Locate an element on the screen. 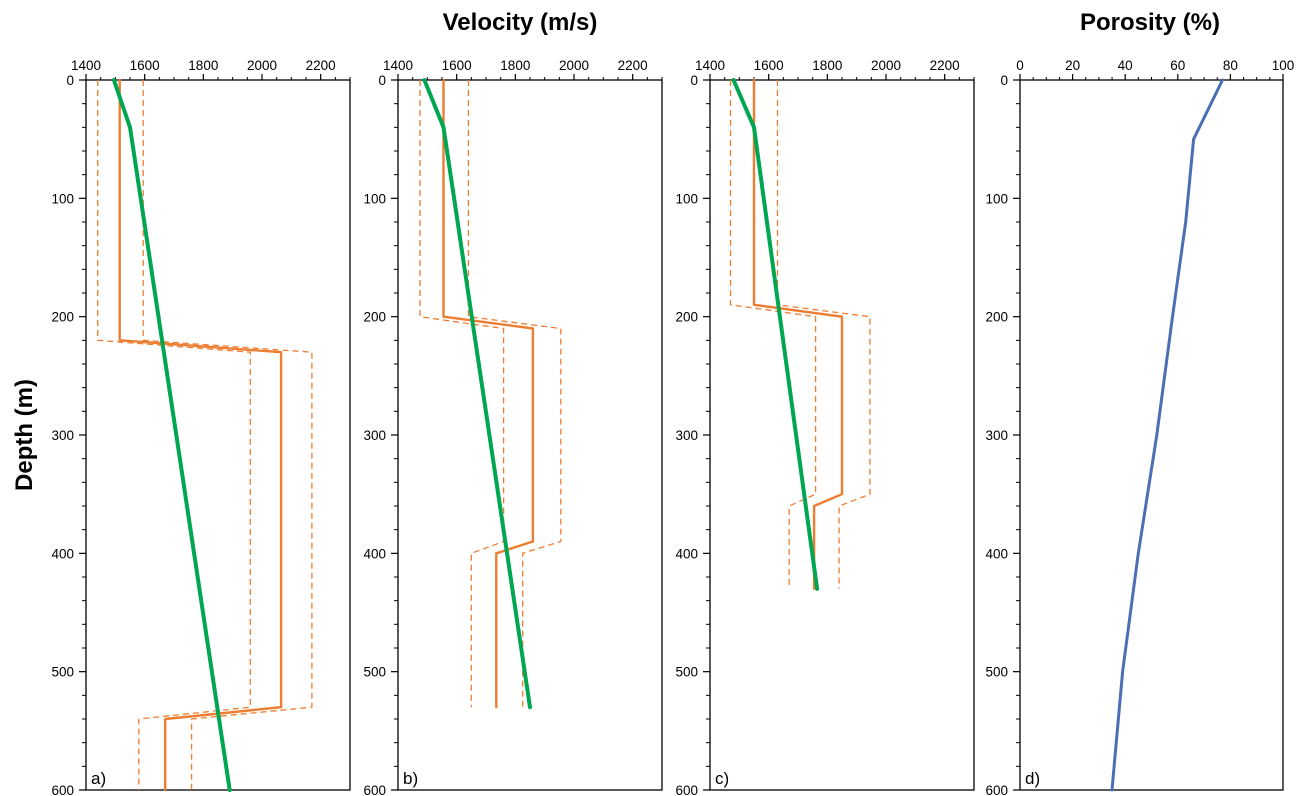  panel-label: a) is located at coordinates (98, 778).